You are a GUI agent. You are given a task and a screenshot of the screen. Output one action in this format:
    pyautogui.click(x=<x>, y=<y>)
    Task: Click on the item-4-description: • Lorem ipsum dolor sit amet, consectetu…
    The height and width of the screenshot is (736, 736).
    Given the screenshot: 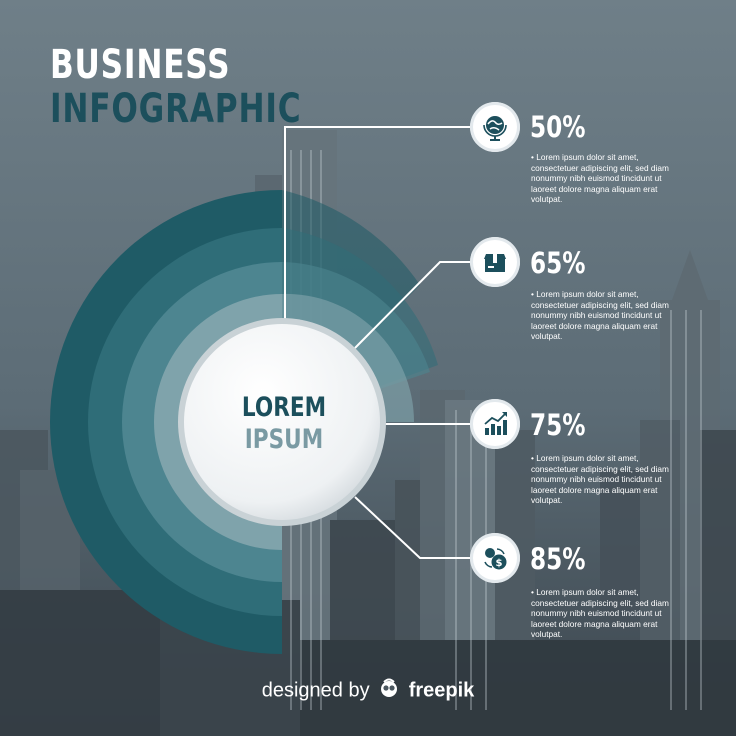 What is the action you would take?
    pyautogui.click(x=600, y=613)
    